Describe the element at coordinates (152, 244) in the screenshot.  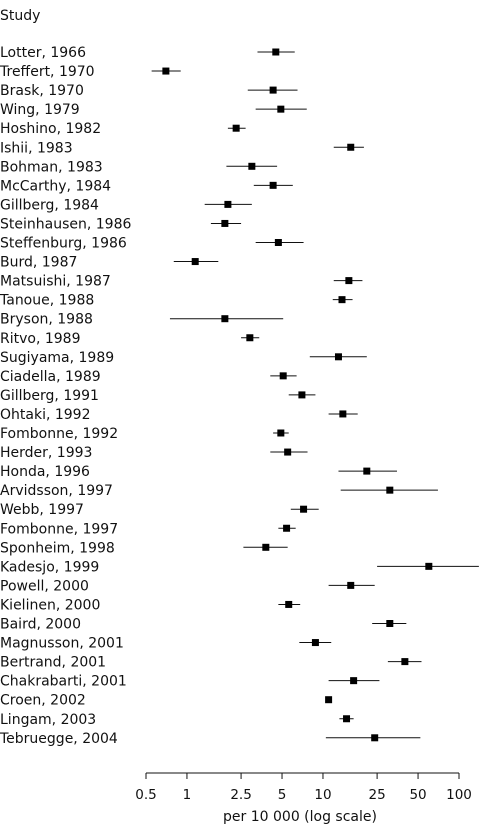
I see `study-row: Steffenburg, 1986` at that location.